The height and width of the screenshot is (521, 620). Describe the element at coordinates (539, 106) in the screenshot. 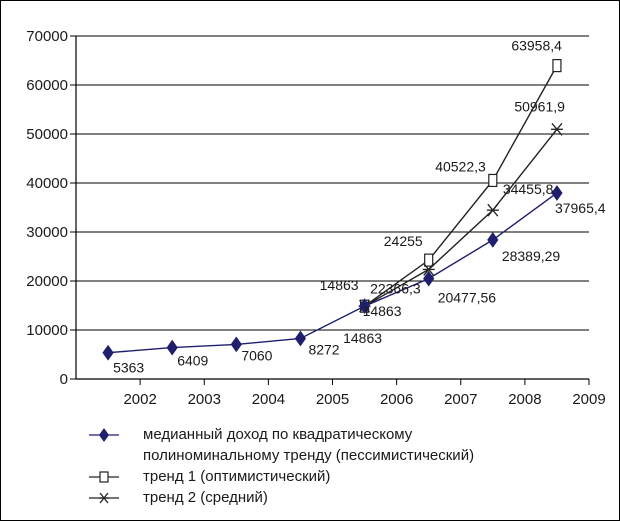

I see `data-label-series-2: 50961,9` at that location.